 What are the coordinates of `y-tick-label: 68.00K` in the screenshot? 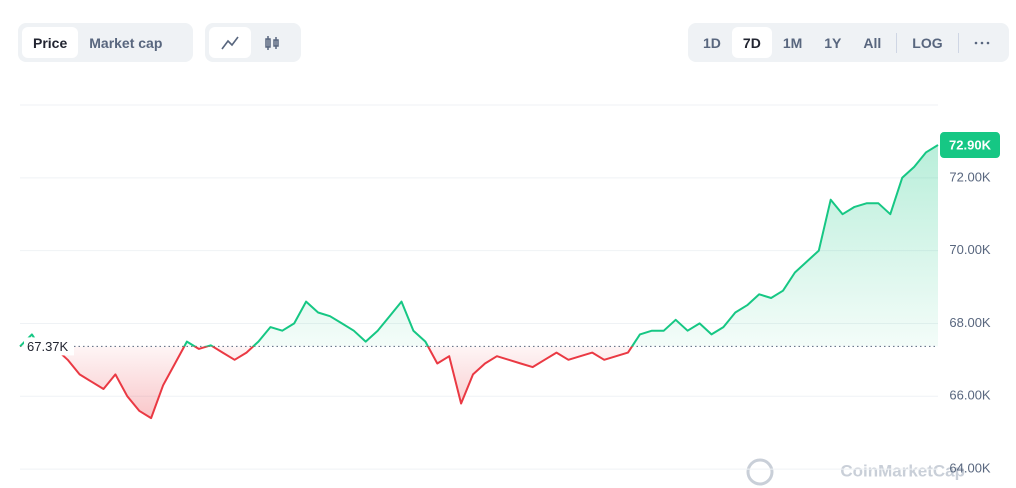 It's located at (970, 322).